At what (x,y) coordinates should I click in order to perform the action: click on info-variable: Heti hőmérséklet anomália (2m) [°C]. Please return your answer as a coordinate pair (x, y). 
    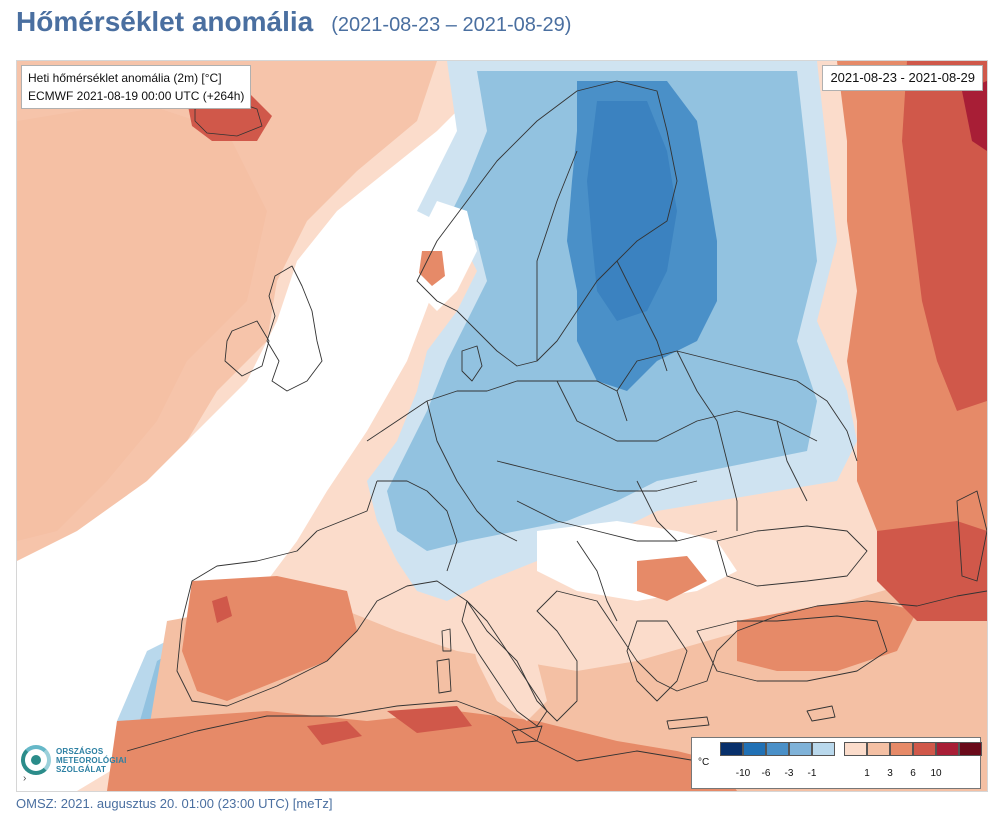
    Looking at the image, I should click on (125, 78).